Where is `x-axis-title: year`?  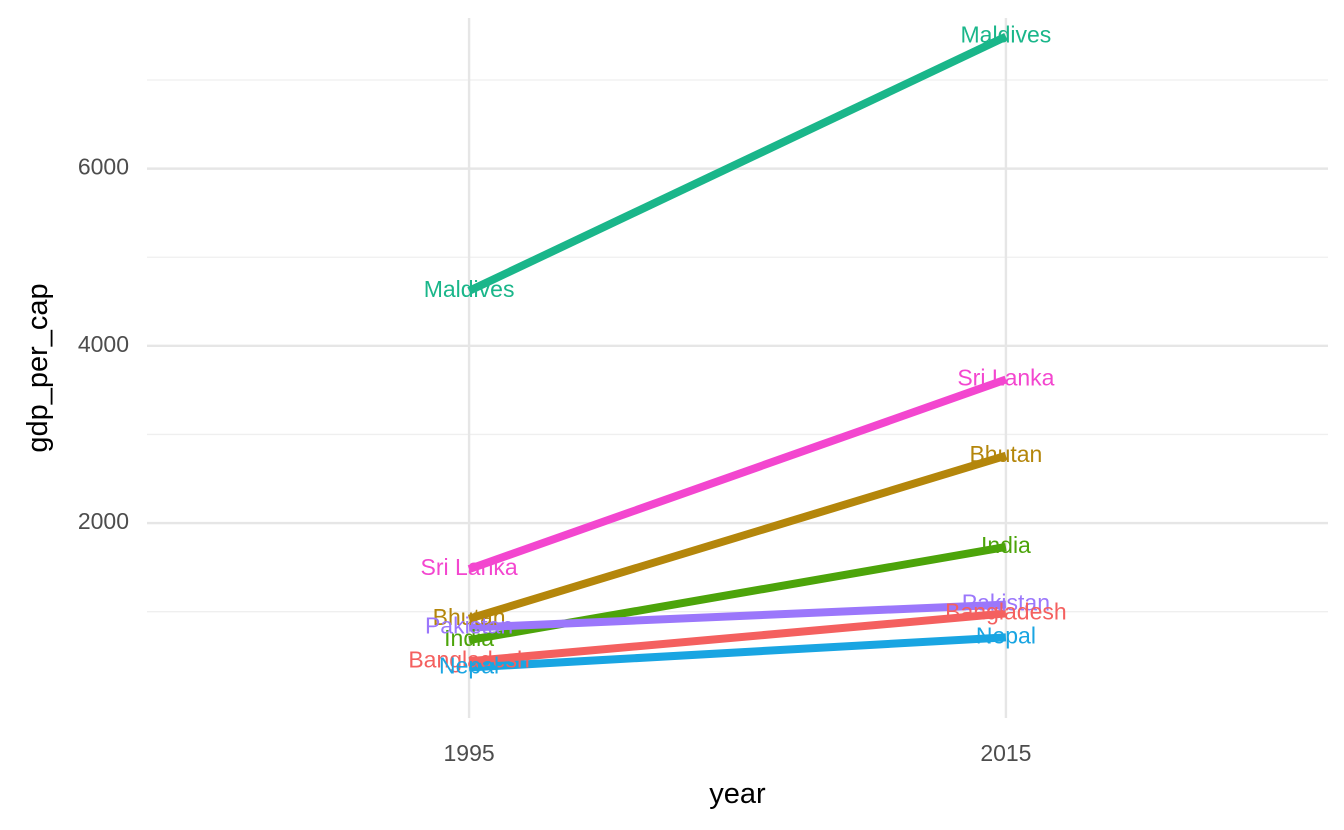
x-axis-title: year is located at coordinates (737, 794).